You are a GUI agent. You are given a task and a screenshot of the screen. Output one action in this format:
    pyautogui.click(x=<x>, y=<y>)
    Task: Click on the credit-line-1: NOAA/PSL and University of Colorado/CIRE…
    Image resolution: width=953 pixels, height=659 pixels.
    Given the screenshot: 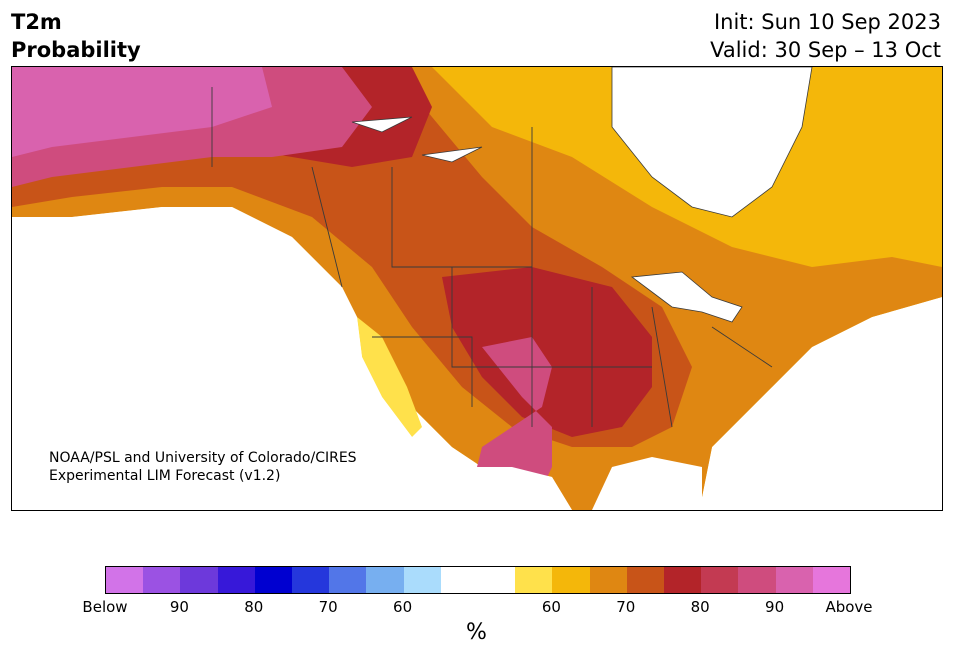 What is the action you would take?
    pyautogui.click(x=203, y=458)
    